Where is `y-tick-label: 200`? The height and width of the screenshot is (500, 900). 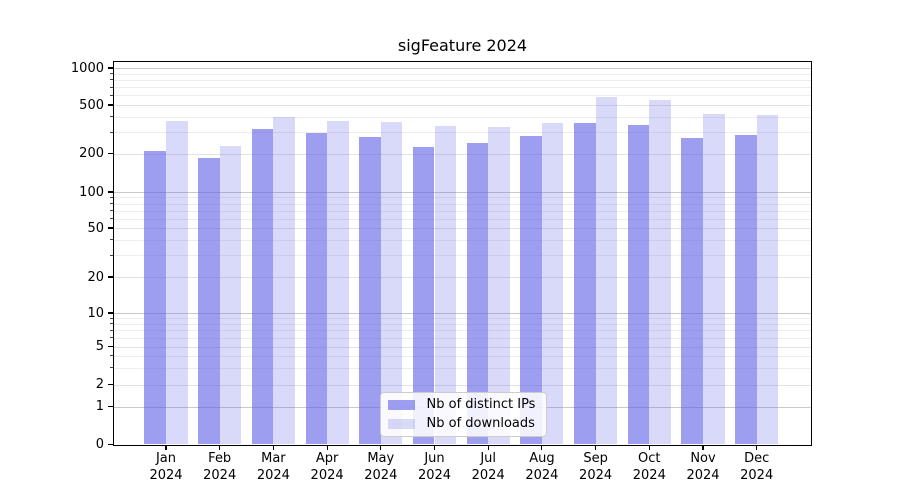 y-tick-label: 200 is located at coordinates (91, 153).